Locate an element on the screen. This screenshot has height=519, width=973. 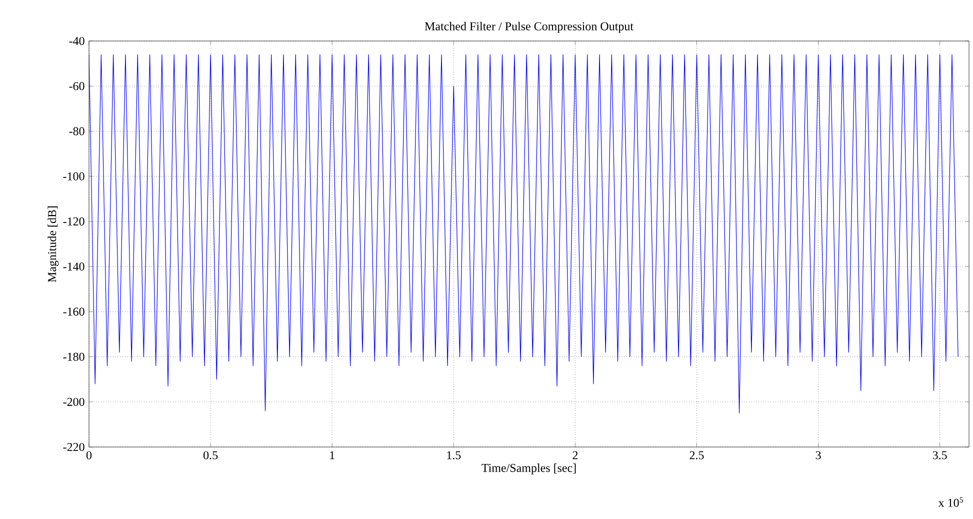
x-tick-label: 0 is located at coordinates (89, 455).